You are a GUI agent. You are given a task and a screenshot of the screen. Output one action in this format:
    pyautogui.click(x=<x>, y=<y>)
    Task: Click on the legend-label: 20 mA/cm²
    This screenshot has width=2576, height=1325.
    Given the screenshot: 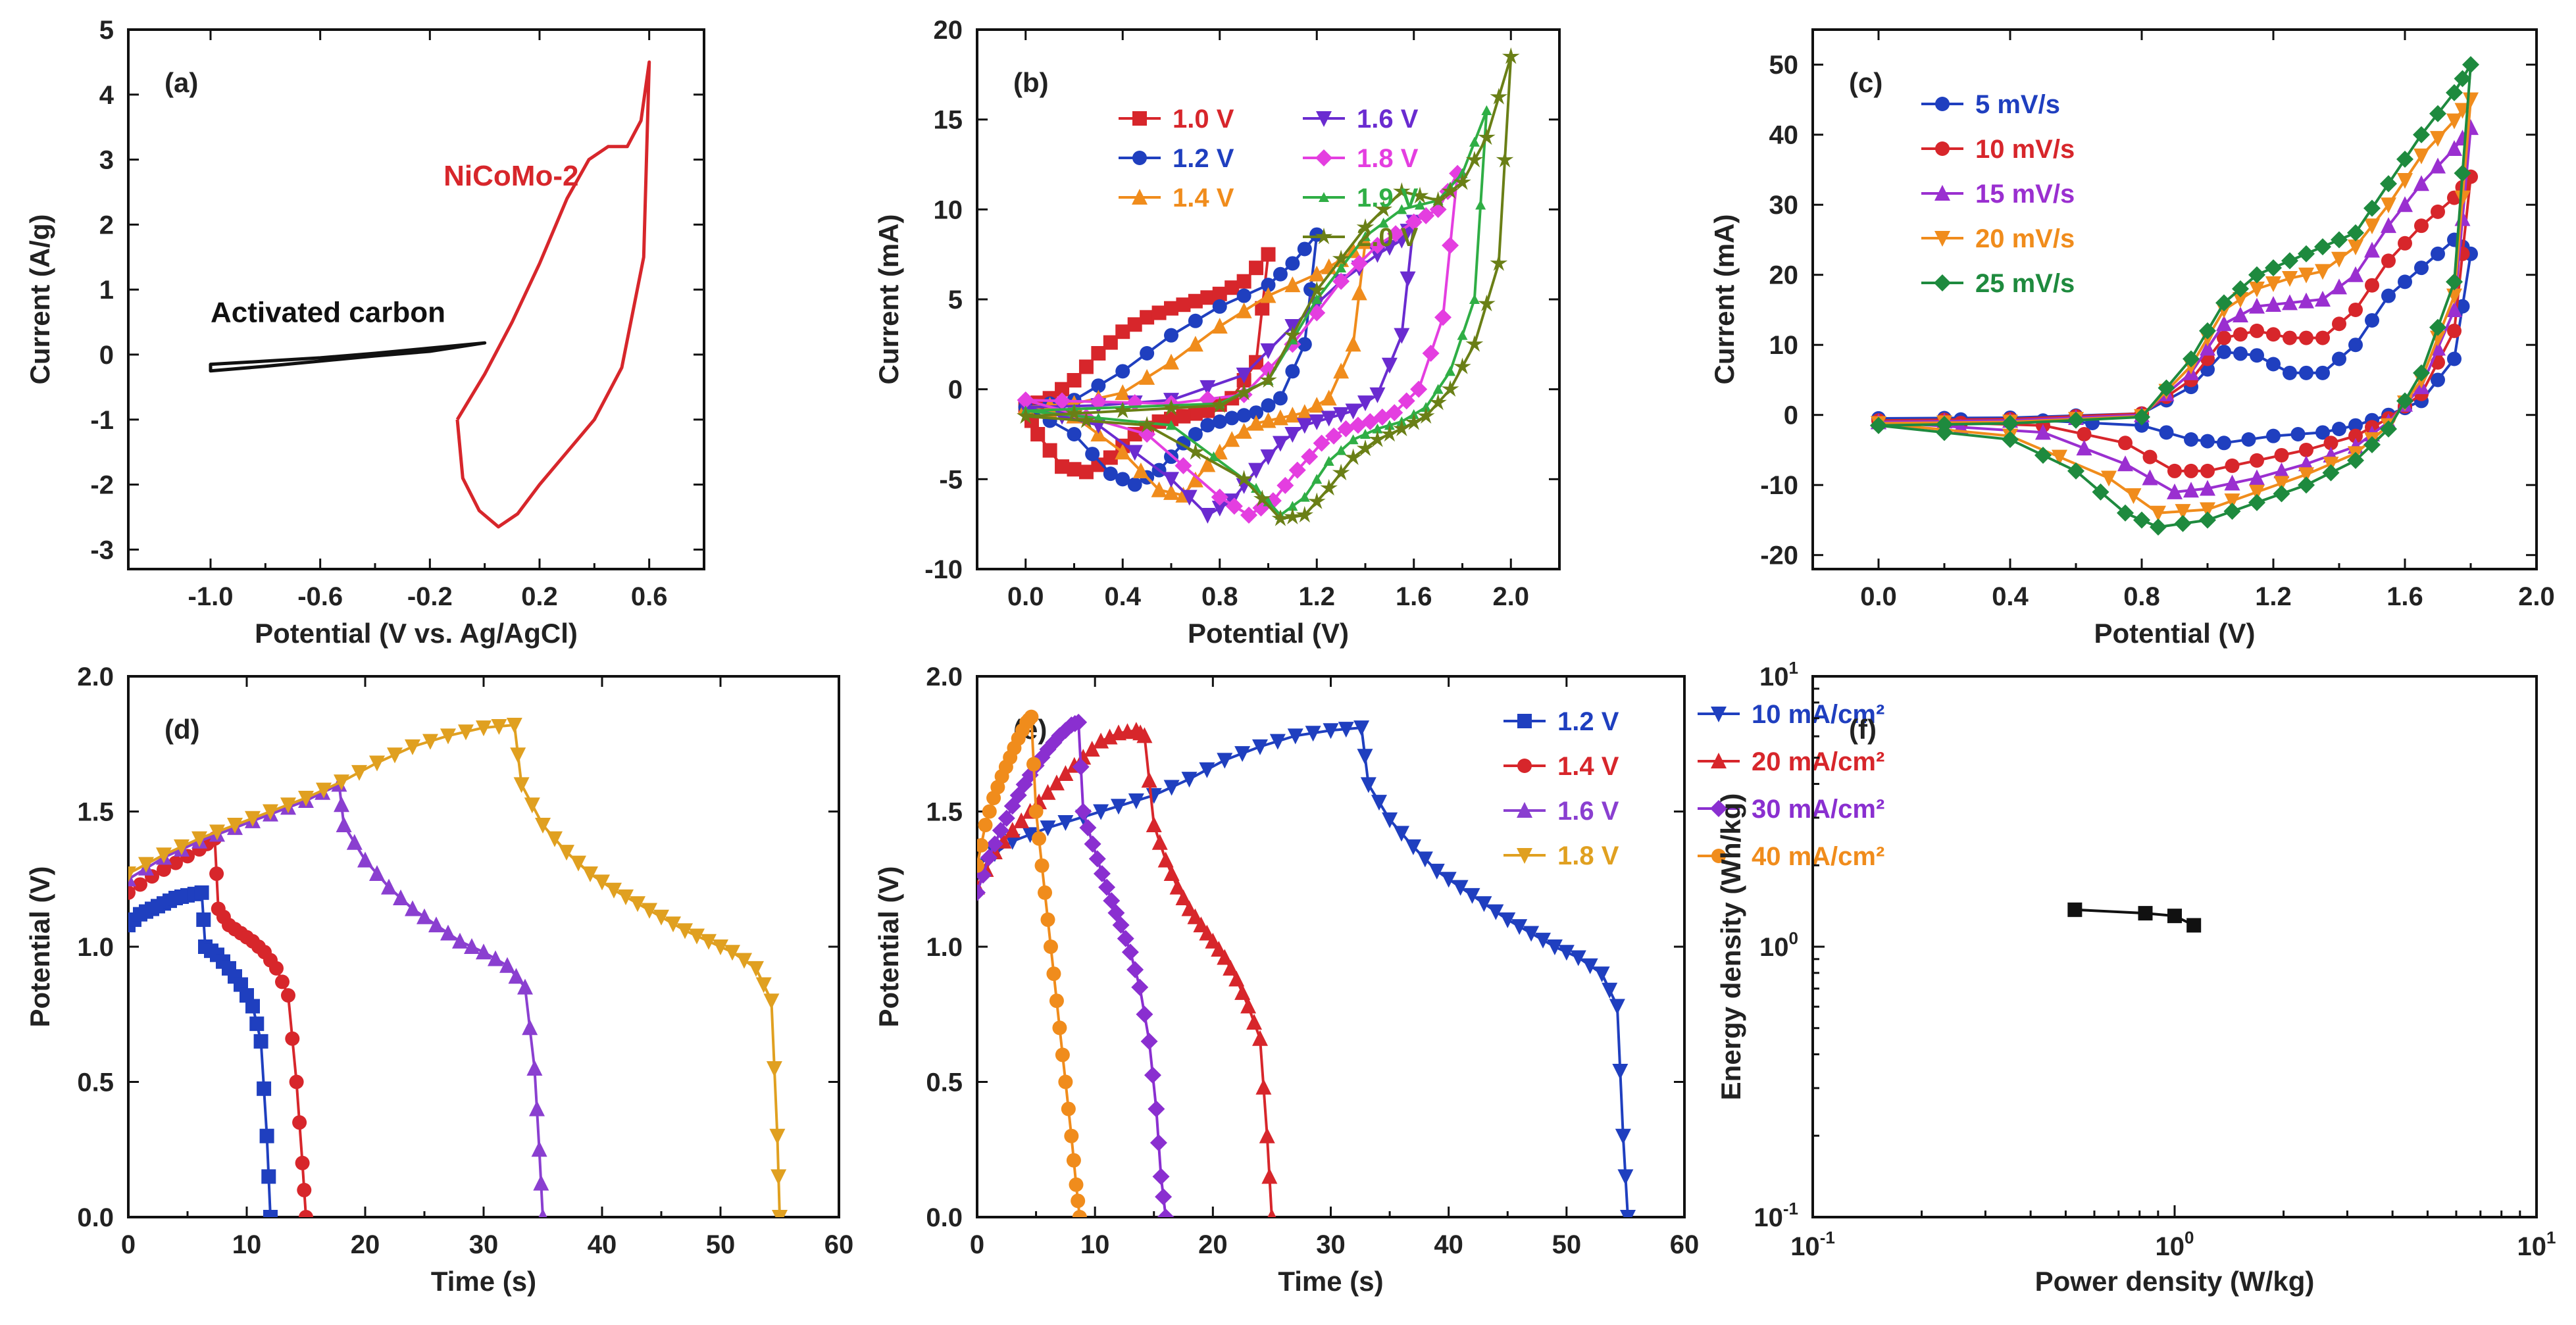 What is the action you would take?
    pyautogui.click(x=1818, y=762)
    